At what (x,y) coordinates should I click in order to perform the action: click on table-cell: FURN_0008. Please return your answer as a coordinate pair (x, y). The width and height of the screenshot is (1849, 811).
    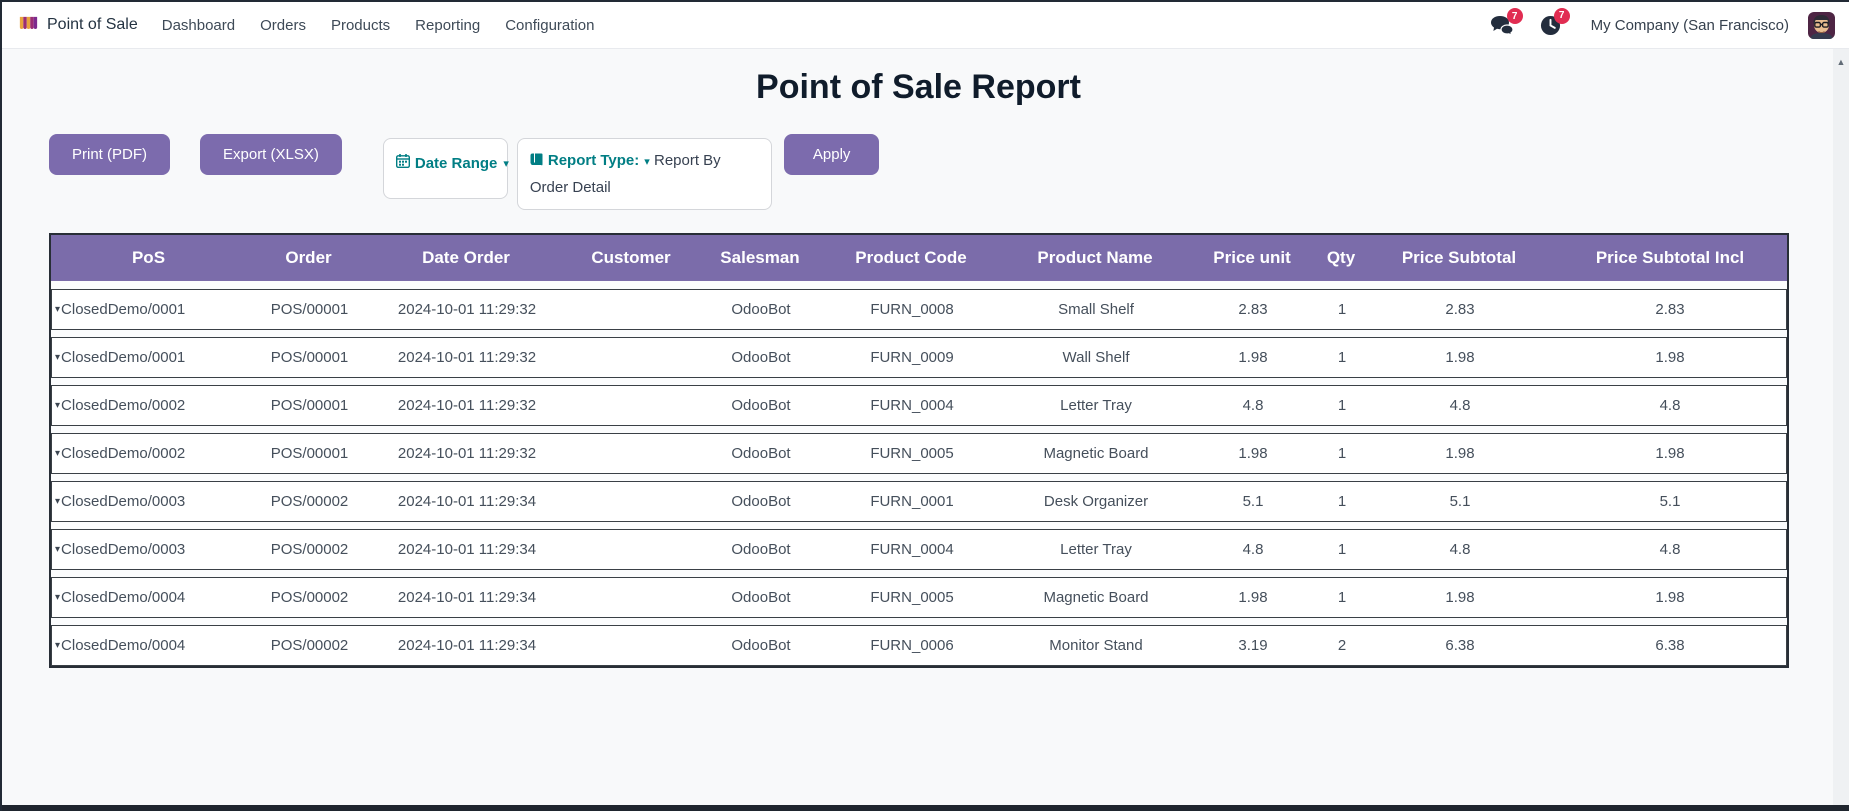
    Looking at the image, I should click on (912, 309).